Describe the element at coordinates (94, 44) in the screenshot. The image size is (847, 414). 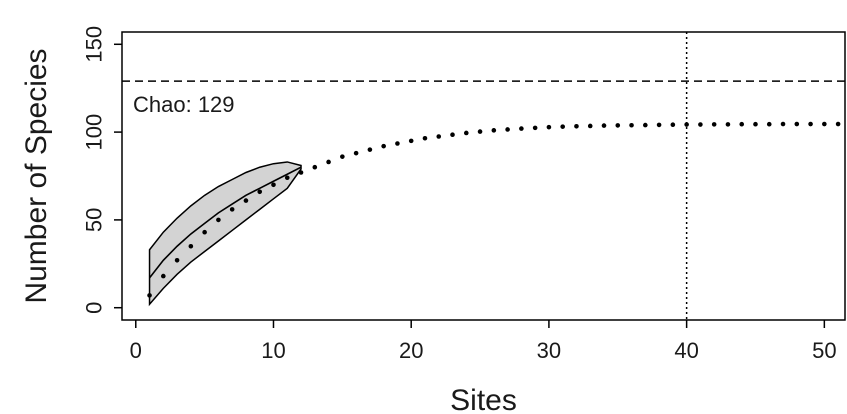
I see `y-tick-label: 150` at that location.